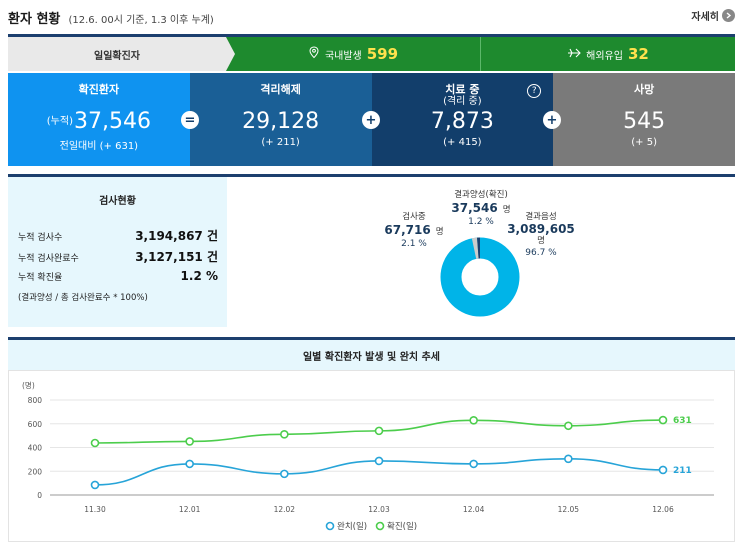  What do you see at coordinates (176, 236) in the screenshot?
I see `test-row-value: 3,194,867 건` at bounding box center [176, 236].